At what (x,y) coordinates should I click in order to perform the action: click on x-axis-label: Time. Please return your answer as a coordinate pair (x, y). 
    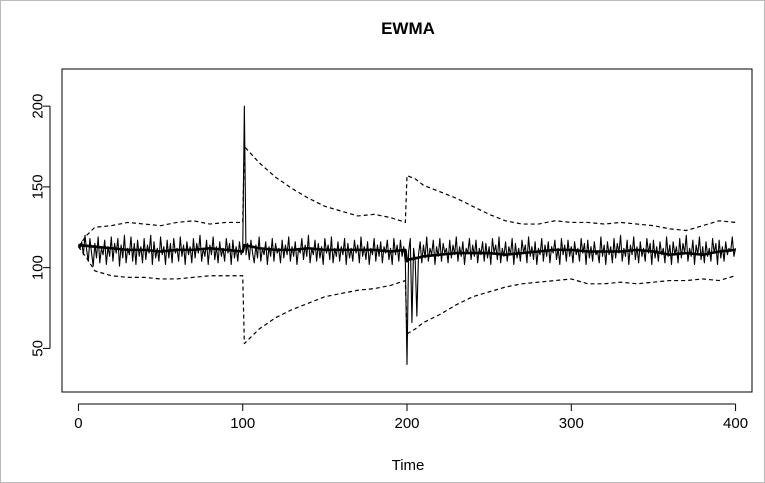
    Looking at the image, I should click on (408, 465).